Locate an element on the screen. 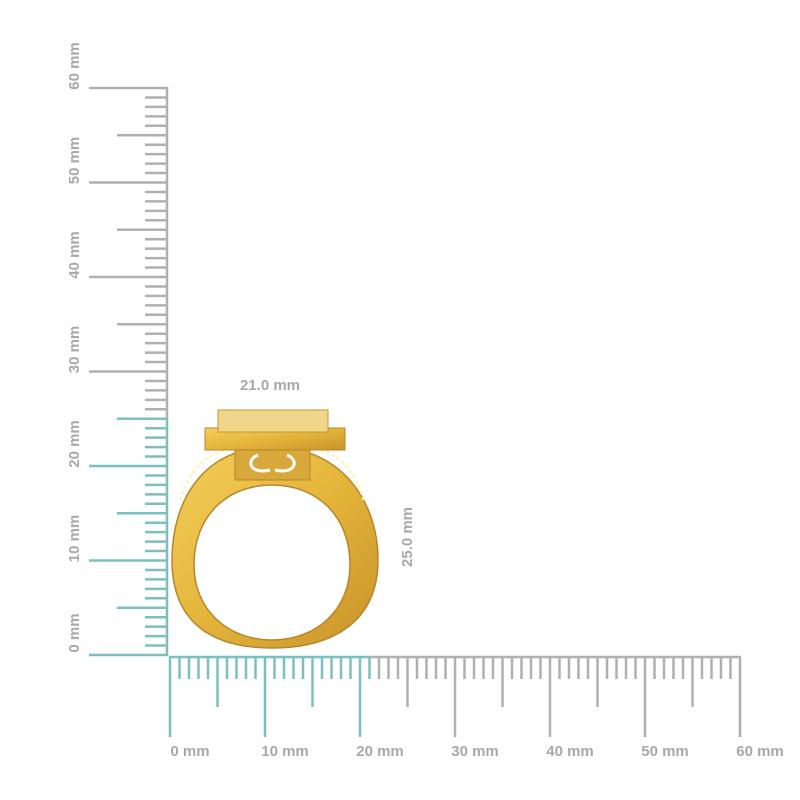  h-tick-label: 0 mm is located at coordinates (189, 751).